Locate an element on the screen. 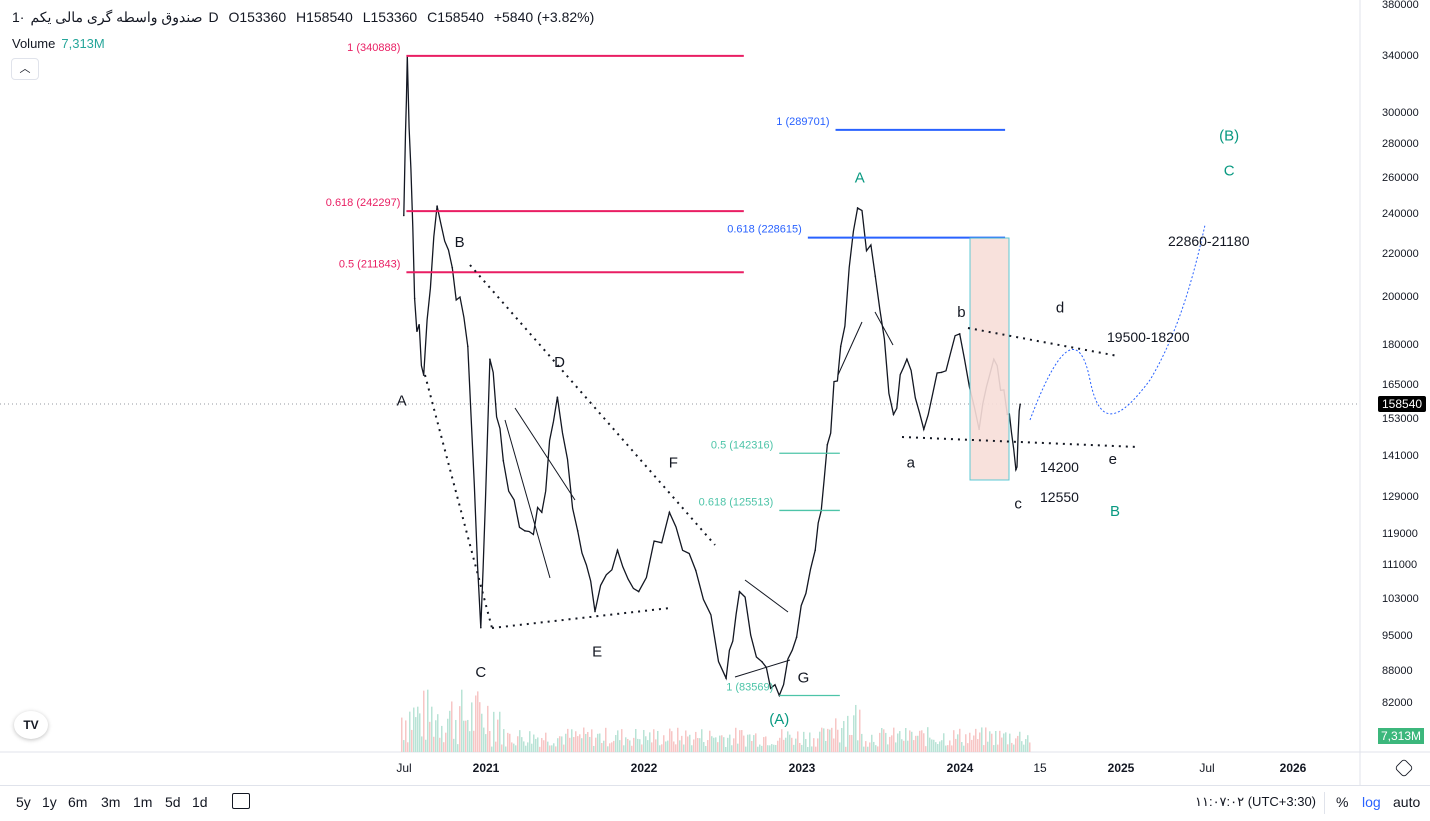 This screenshot has height=821, width=1430. range-button-1y: 1y is located at coordinates (49, 802).